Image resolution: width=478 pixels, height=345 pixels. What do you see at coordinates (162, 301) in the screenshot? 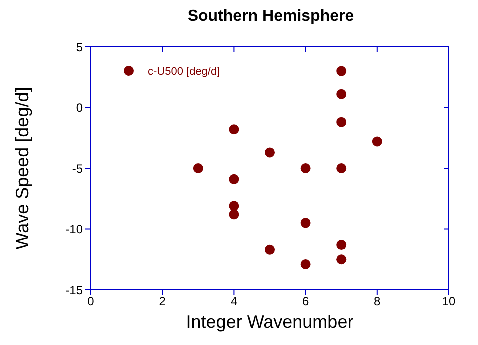
I see `x-tick-label: 2` at bounding box center [162, 301].